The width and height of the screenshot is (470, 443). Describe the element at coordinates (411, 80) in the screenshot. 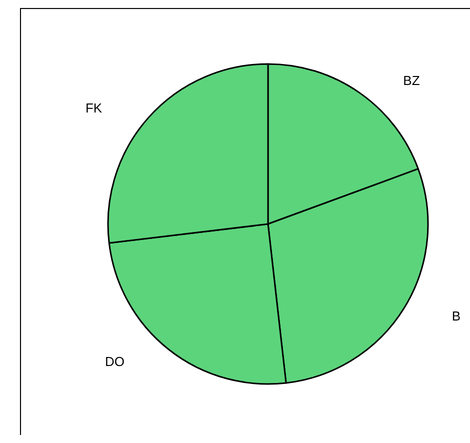

I see `slice-label: BZ` at that location.